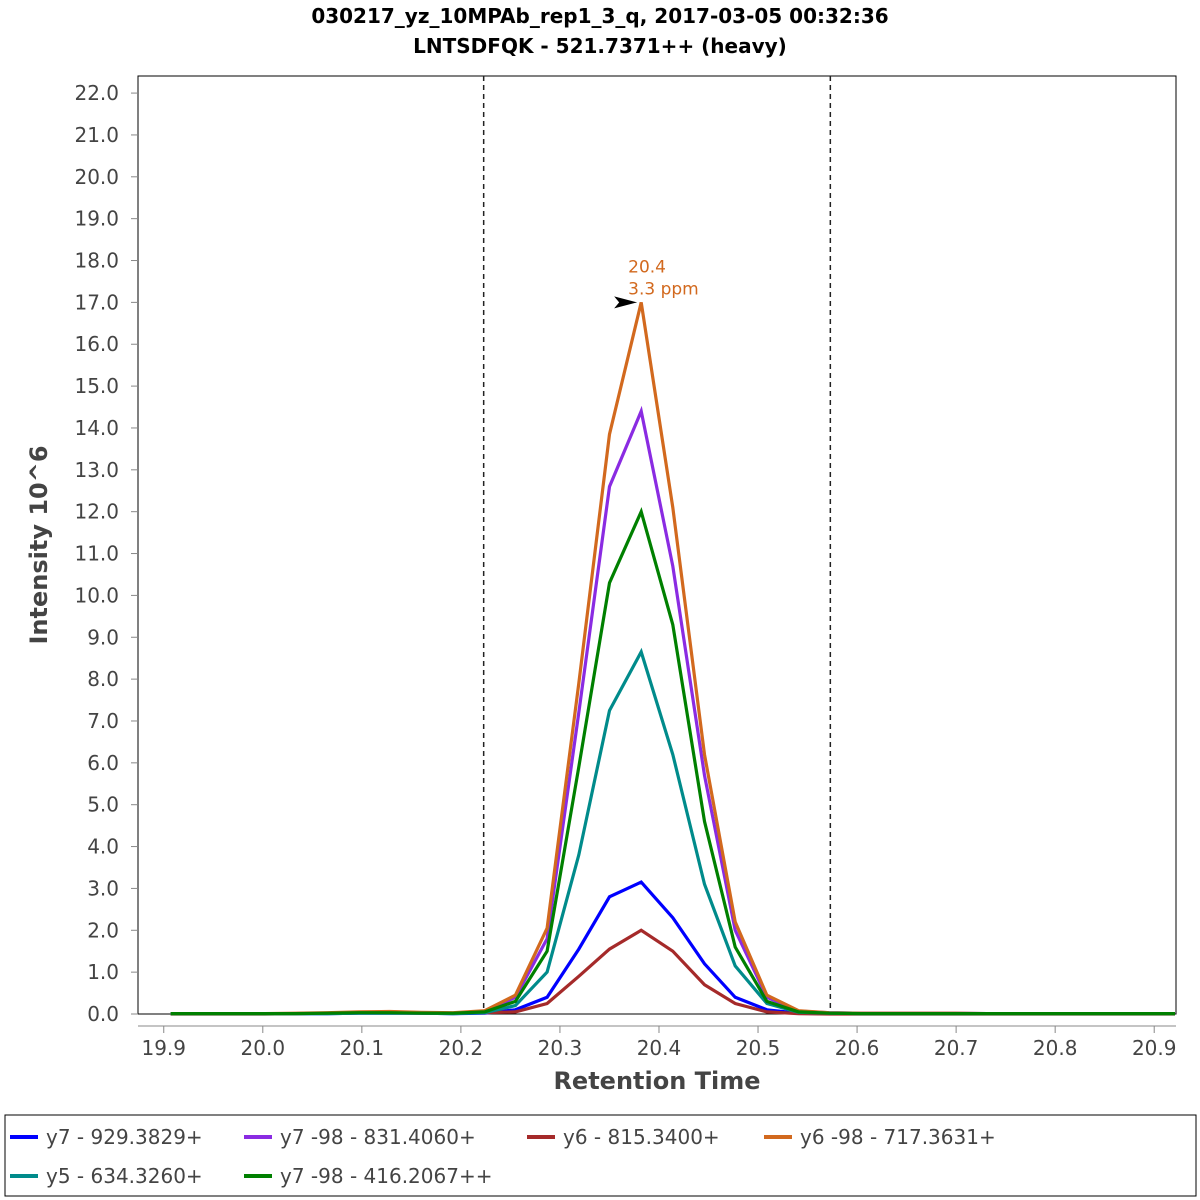  What do you see at coordinates (96, 386) in the screenshot?
I see `y-tick-label: 15.0` at bounding box center [96, 386].